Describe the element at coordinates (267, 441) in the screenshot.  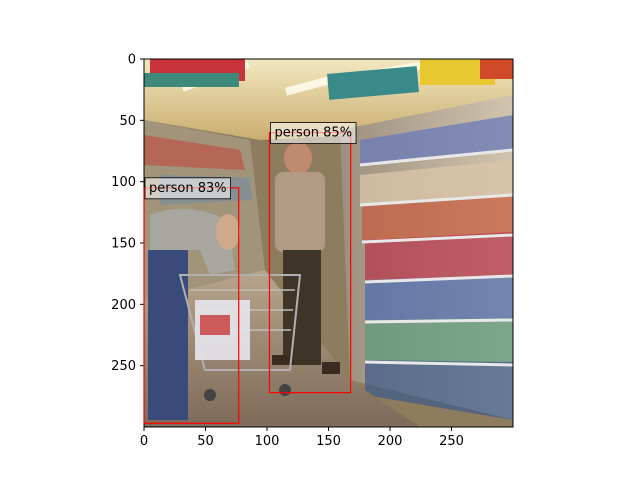
I see `x-tick-label: 100` at that location.